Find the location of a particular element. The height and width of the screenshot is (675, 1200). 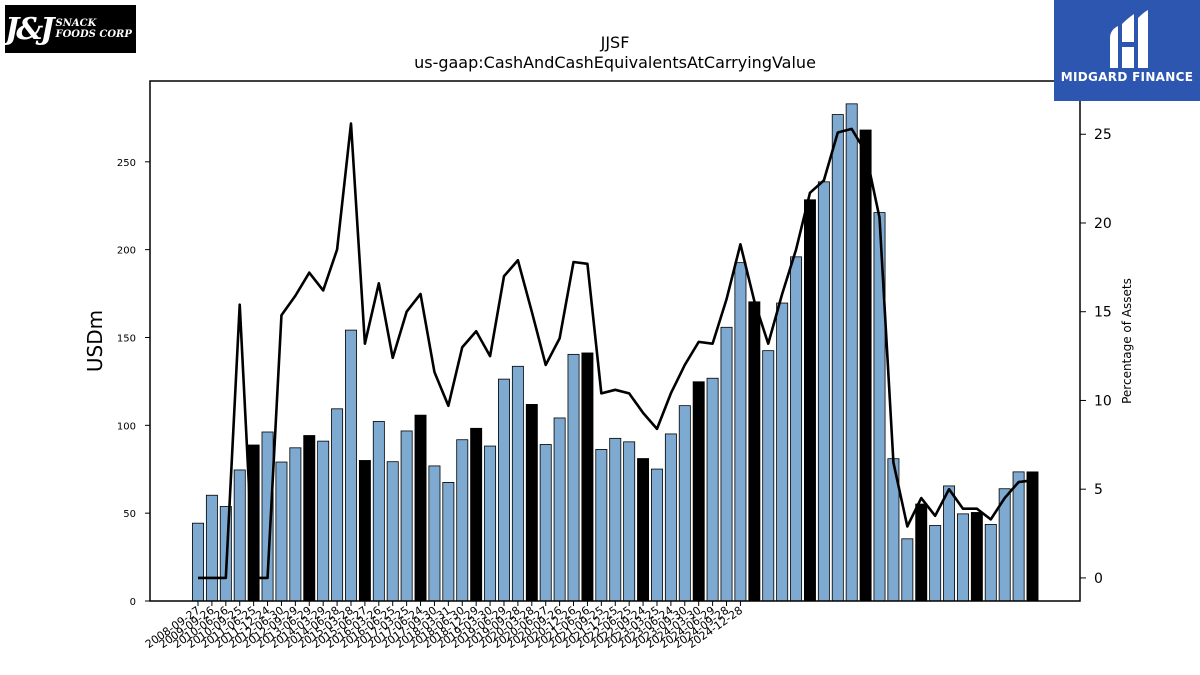

y2-tick-label: 15 is located at coordinates (1103, 313).